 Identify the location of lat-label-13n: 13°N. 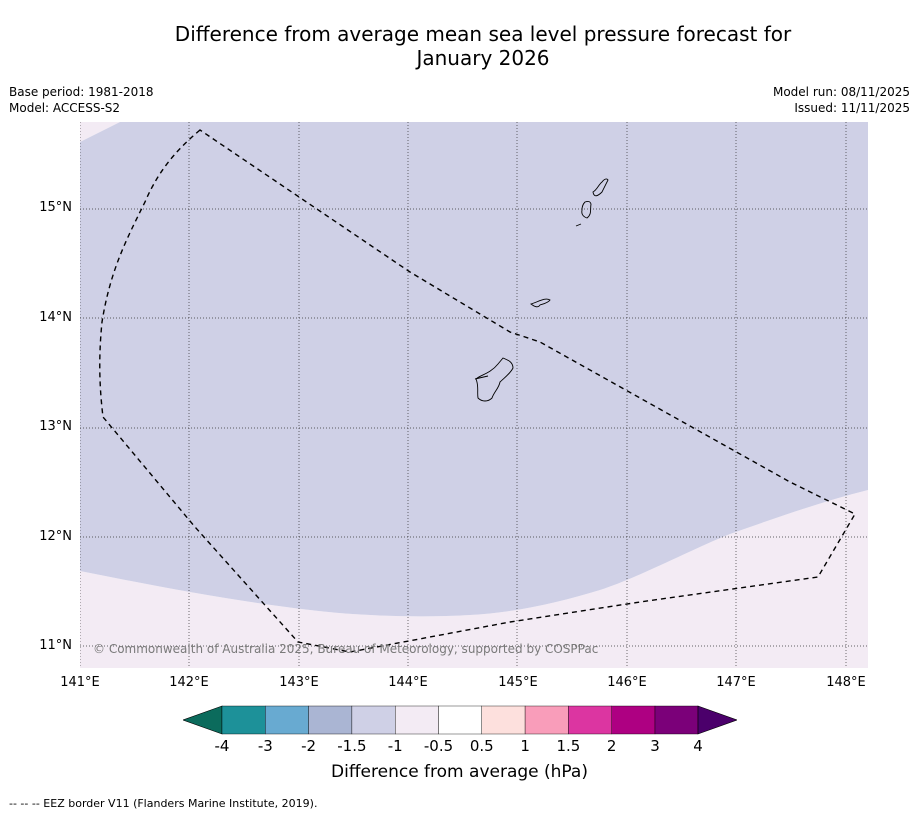
(55, 426).